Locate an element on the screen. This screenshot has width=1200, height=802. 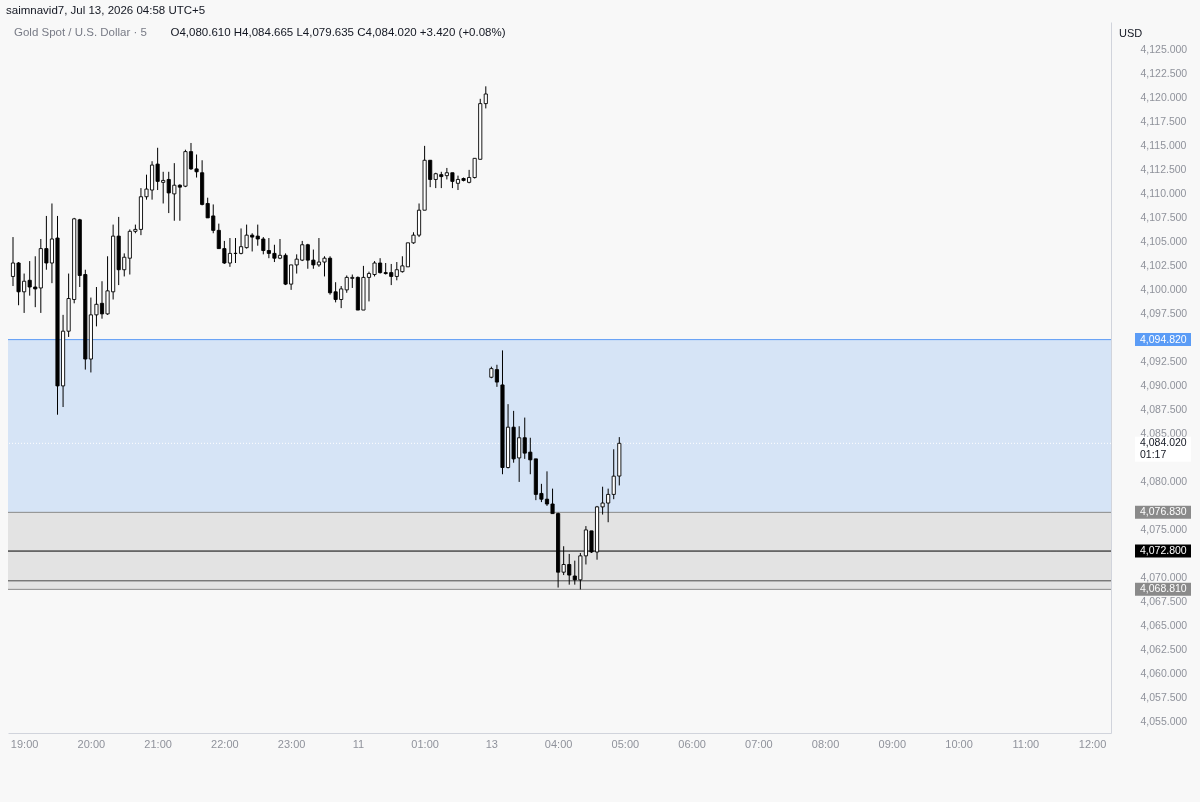
x-tick-label: 22:00 is located at coordinates (225, 743).